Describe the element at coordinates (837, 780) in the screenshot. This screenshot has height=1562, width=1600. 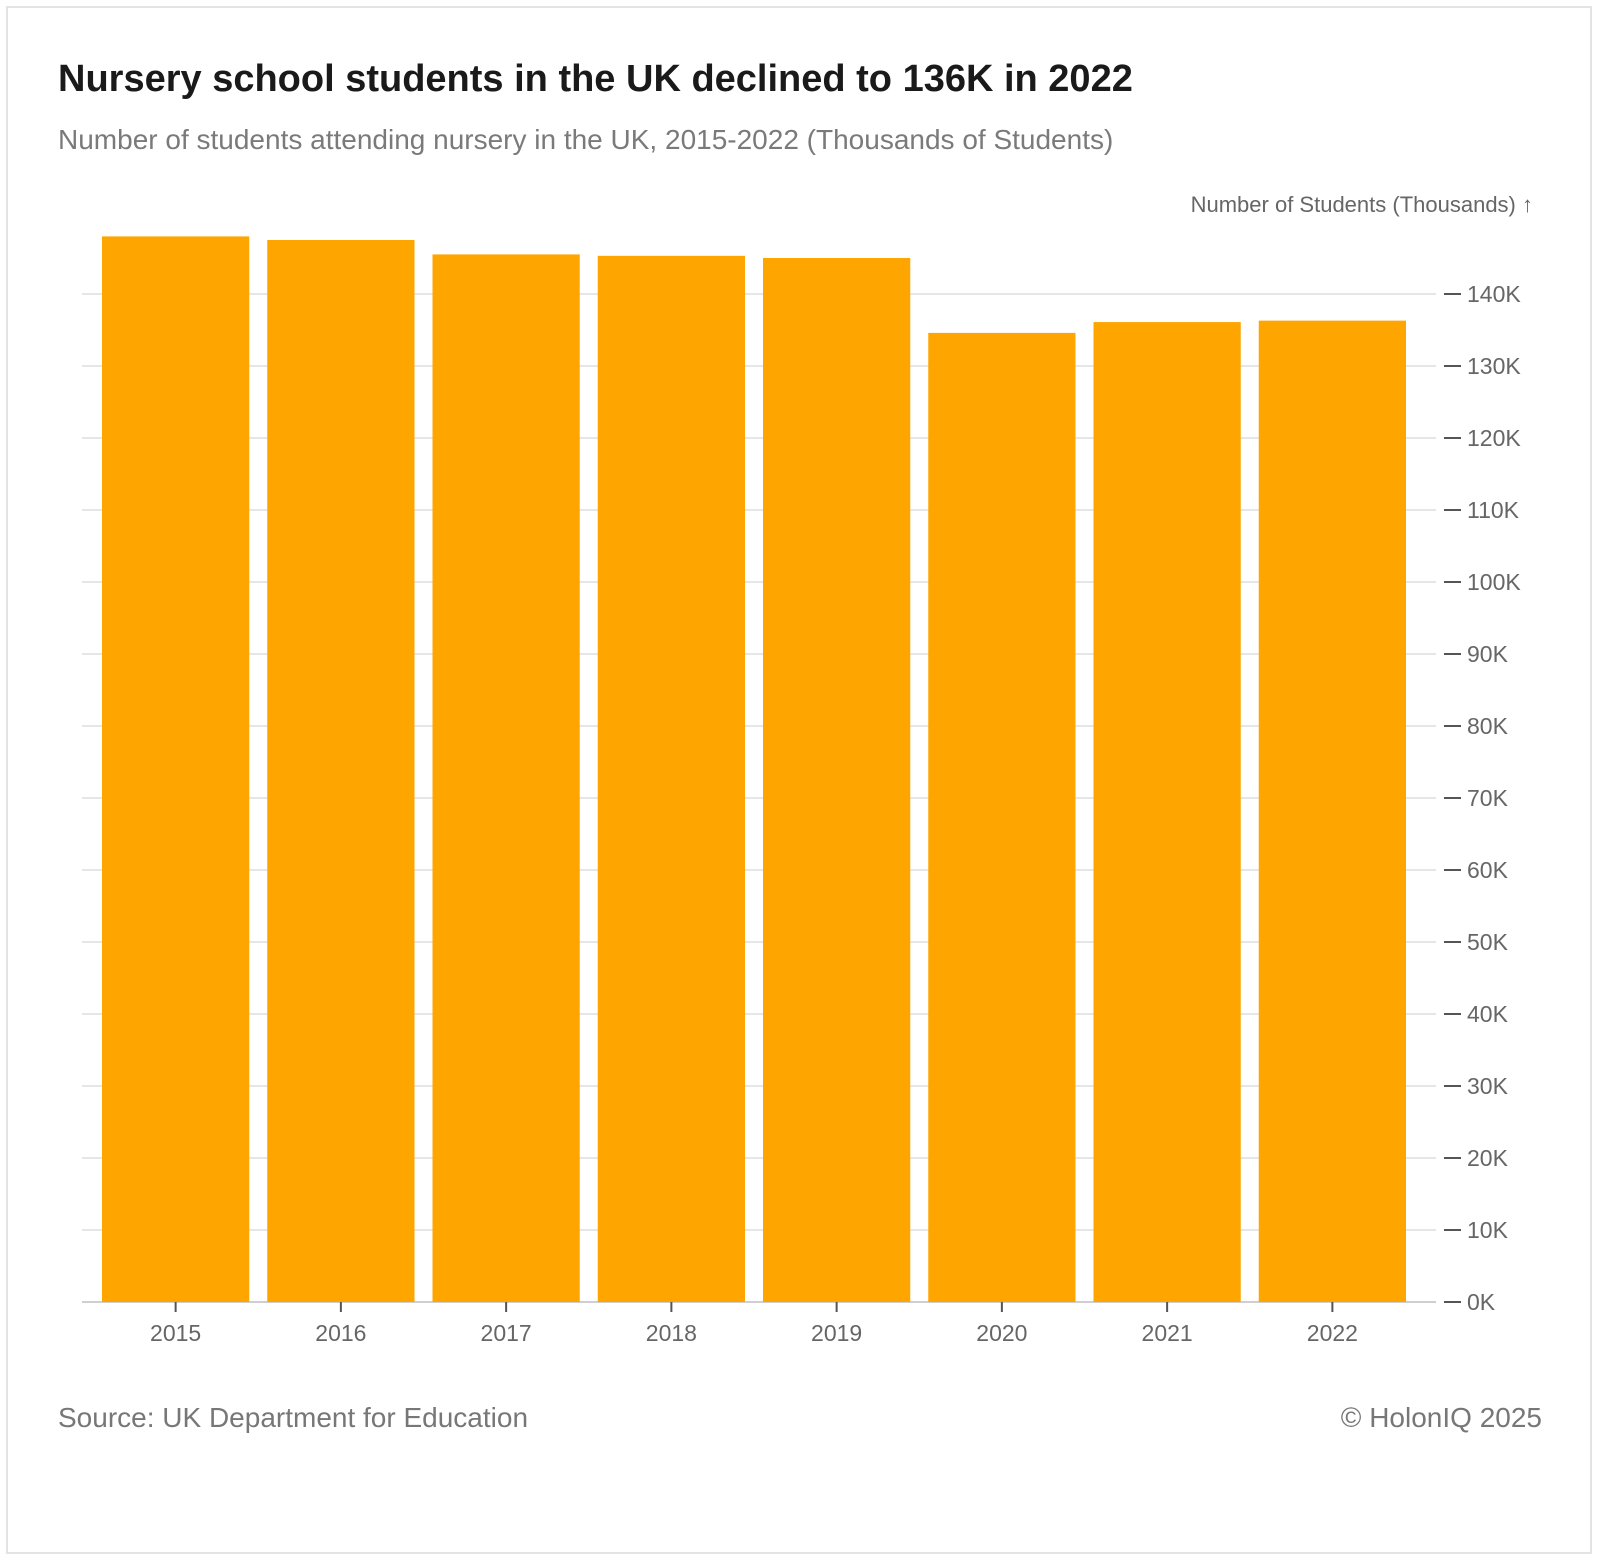
I see `bar-2019` at that location.